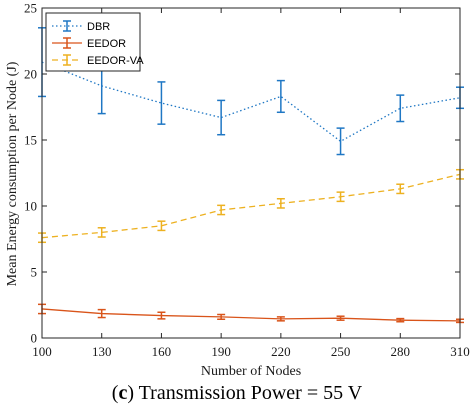 The width and height of the screenshot is (474, 413). Describe the element at coordinates (34, 272) in the screenshot. I see `y-tick-label: 5` at that location.